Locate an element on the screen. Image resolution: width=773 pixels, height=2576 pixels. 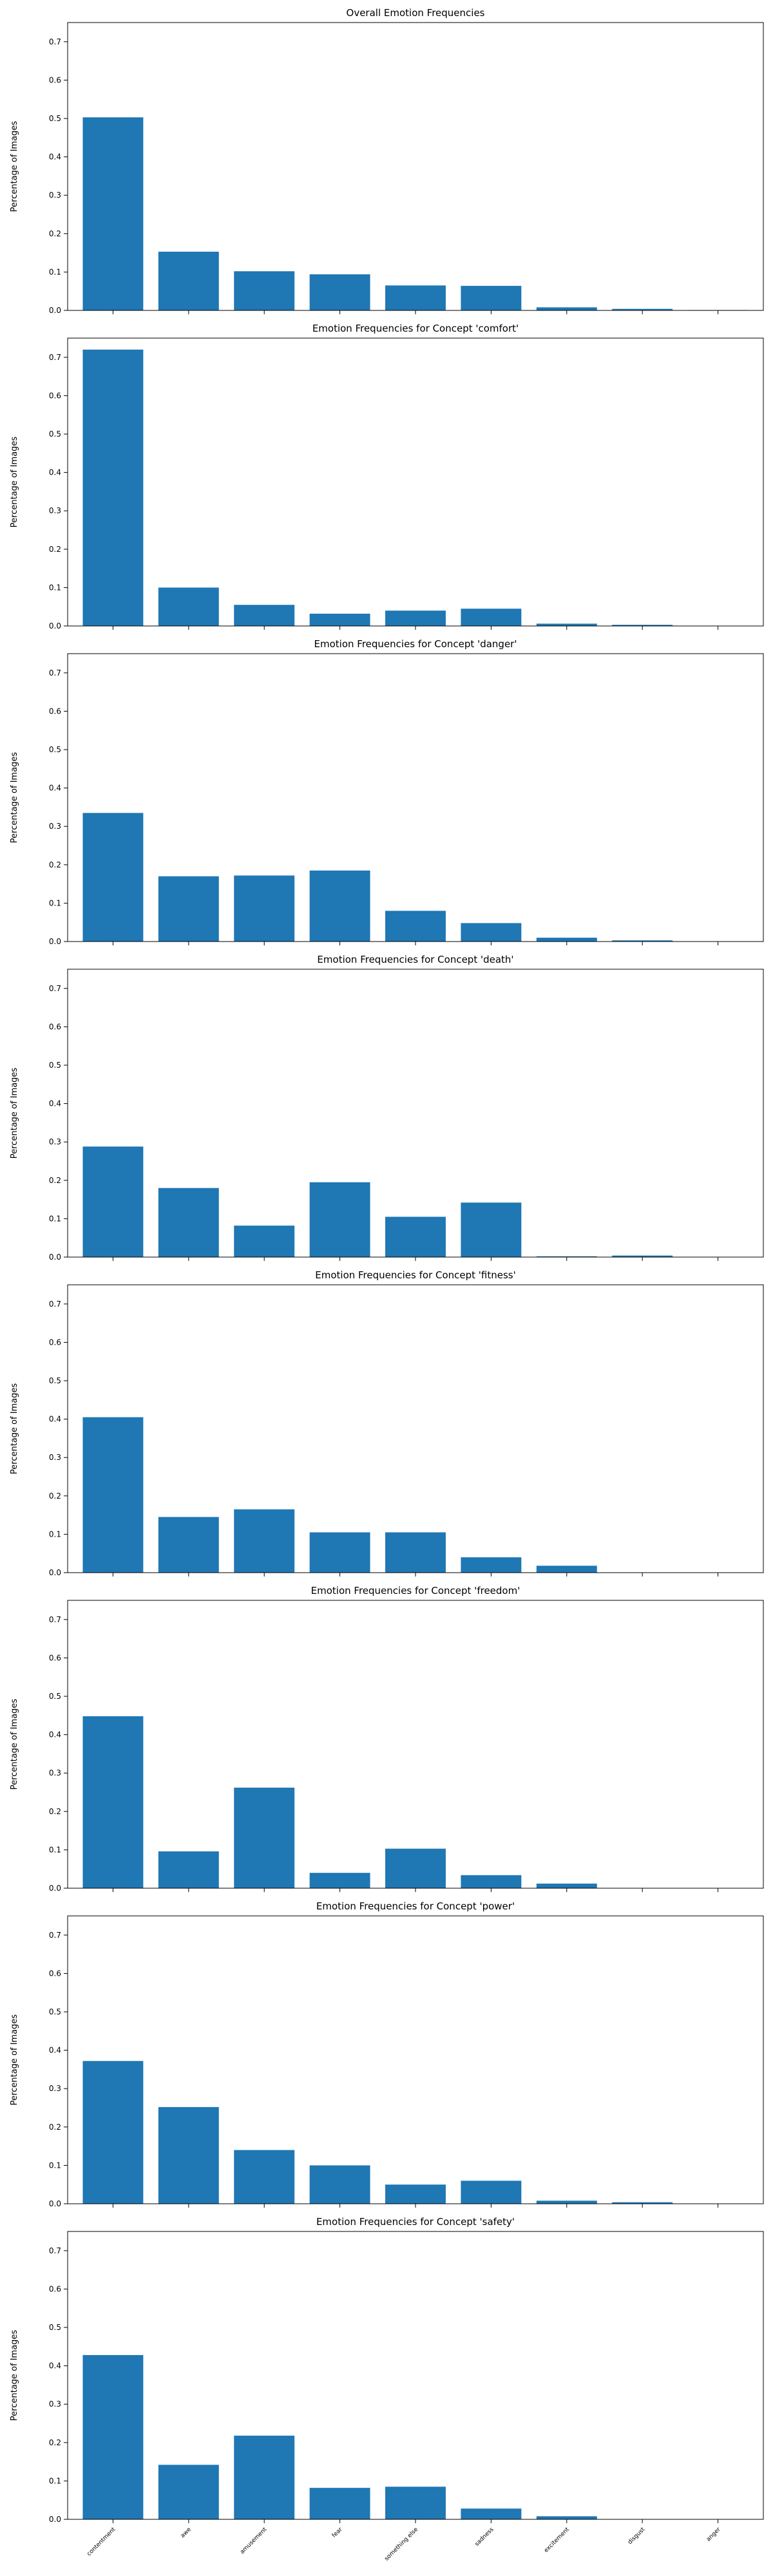
x-tick-label: anger is located at coordinates (713, 2534).